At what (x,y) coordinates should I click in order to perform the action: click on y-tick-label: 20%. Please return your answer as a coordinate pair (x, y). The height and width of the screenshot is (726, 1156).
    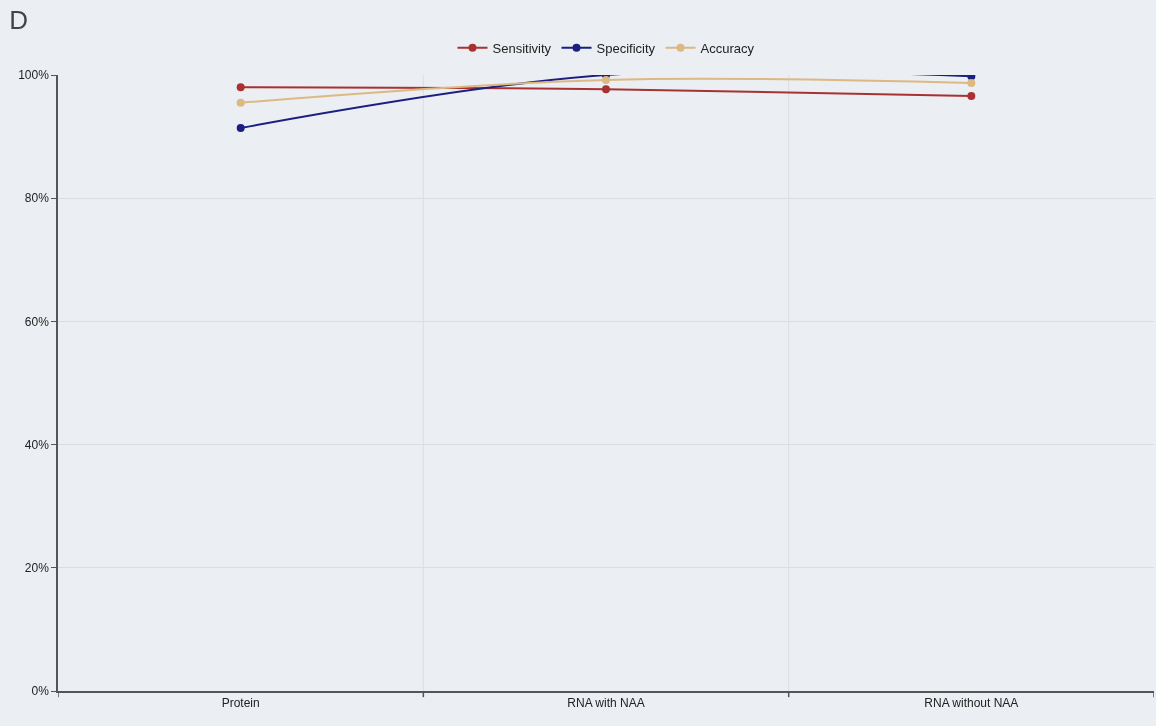
    Looking at the image, I should click on (37, 568).